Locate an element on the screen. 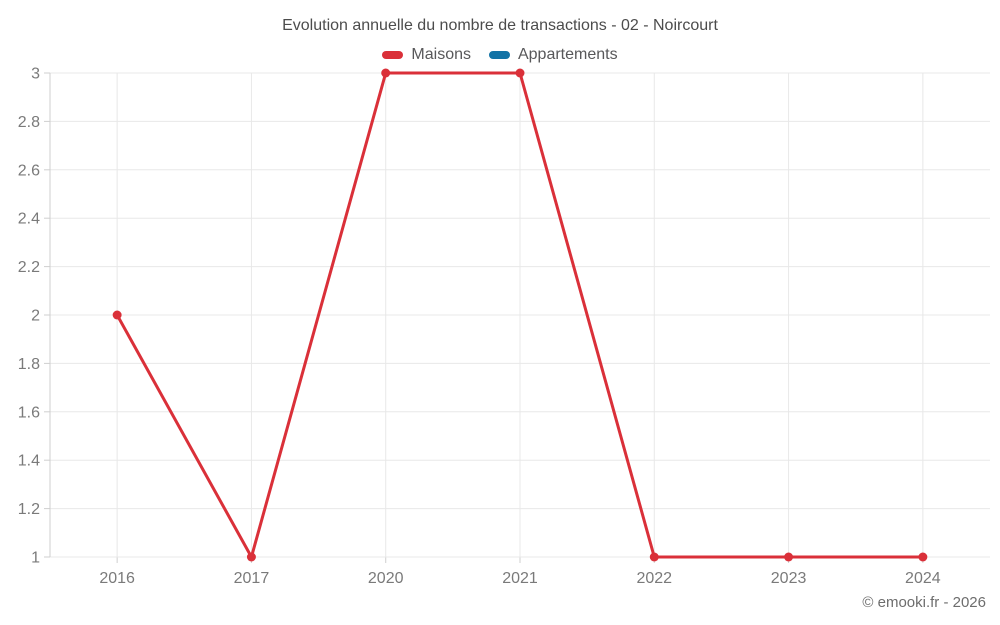 The image size is (1000, 625). x-tick-label: 2021 is located at coordinates (520, 578).